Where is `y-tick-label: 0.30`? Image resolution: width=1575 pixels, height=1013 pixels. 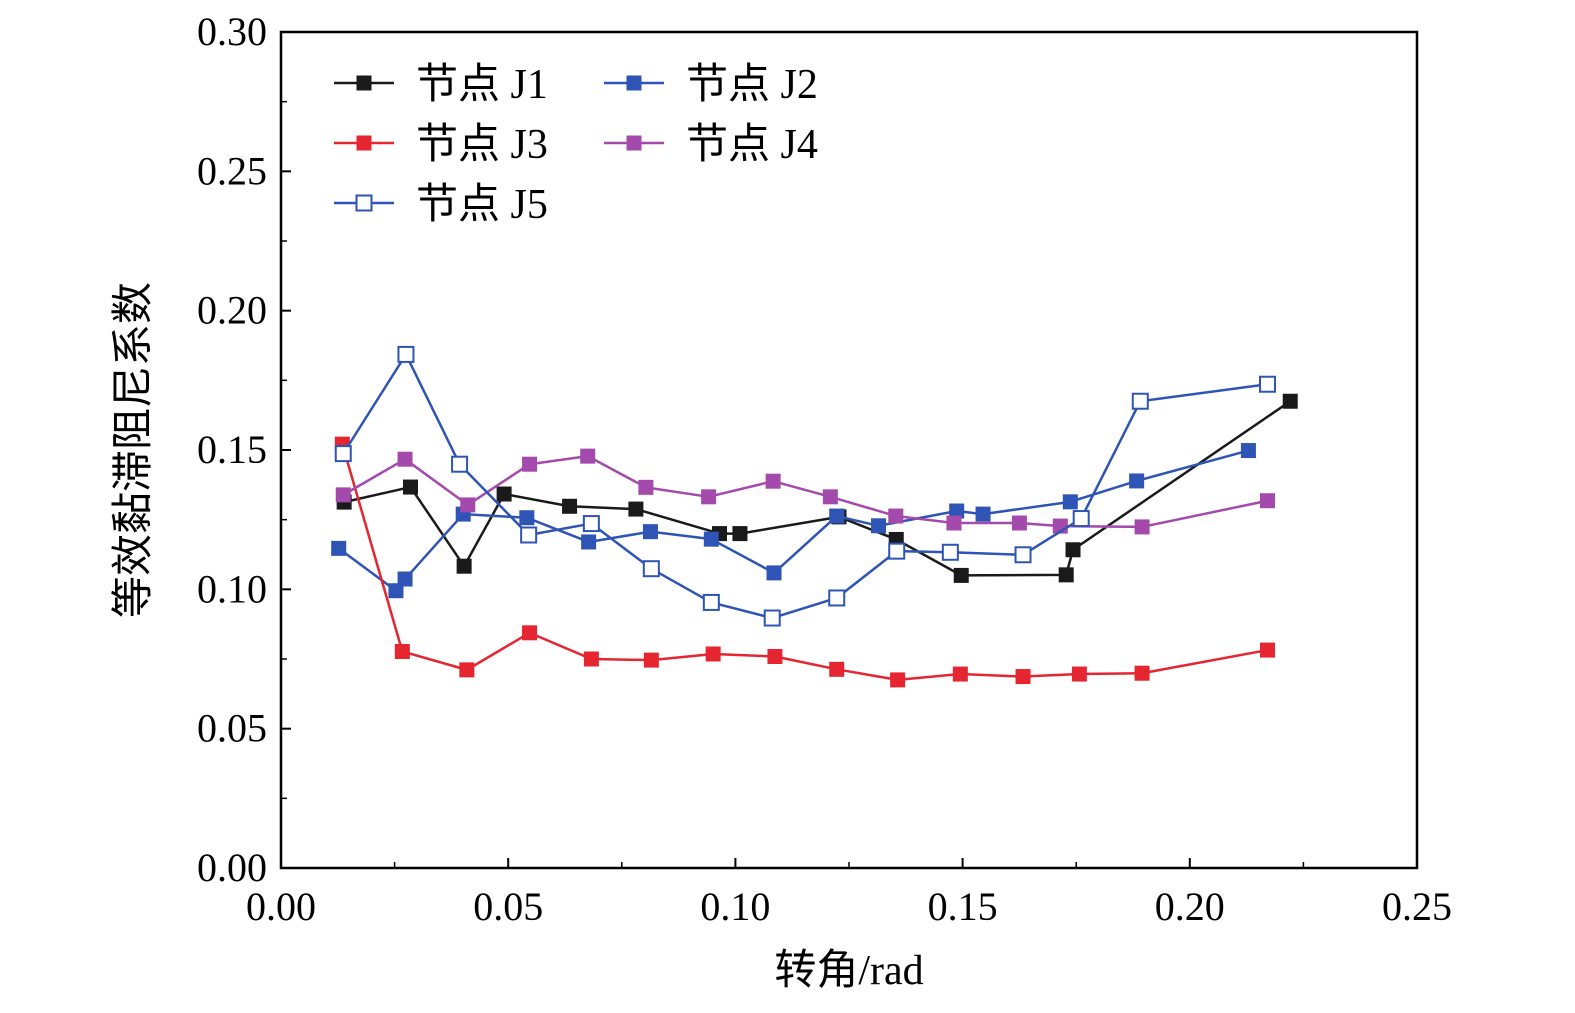 y-tick-label: 0.30 is located at coordinates (232, 31).